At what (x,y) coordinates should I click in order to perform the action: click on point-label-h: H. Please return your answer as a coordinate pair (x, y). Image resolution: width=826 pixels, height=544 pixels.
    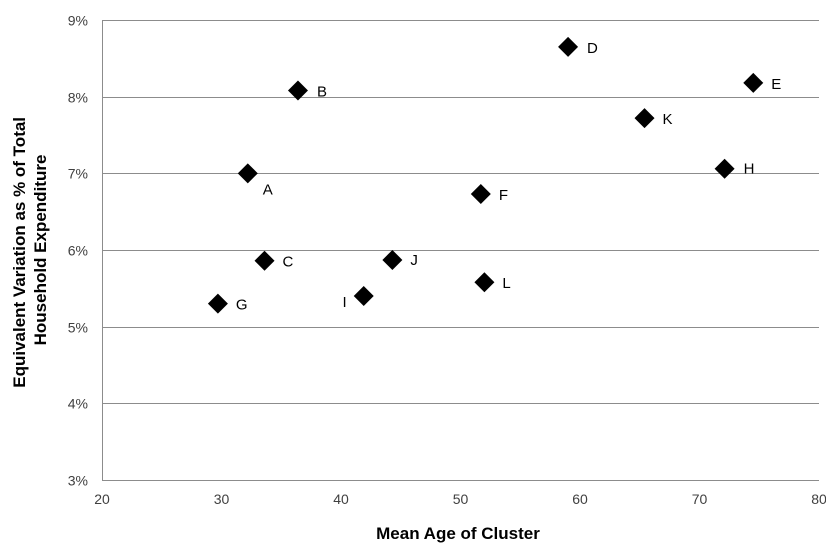
    Looking at the image, I should click on (749, 169).